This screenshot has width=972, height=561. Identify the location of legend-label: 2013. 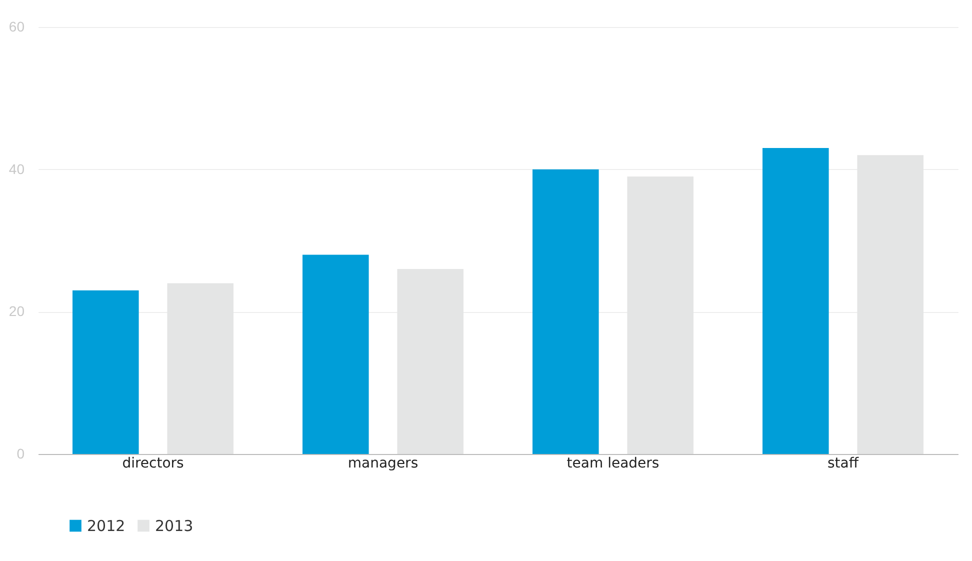
(174, 525).